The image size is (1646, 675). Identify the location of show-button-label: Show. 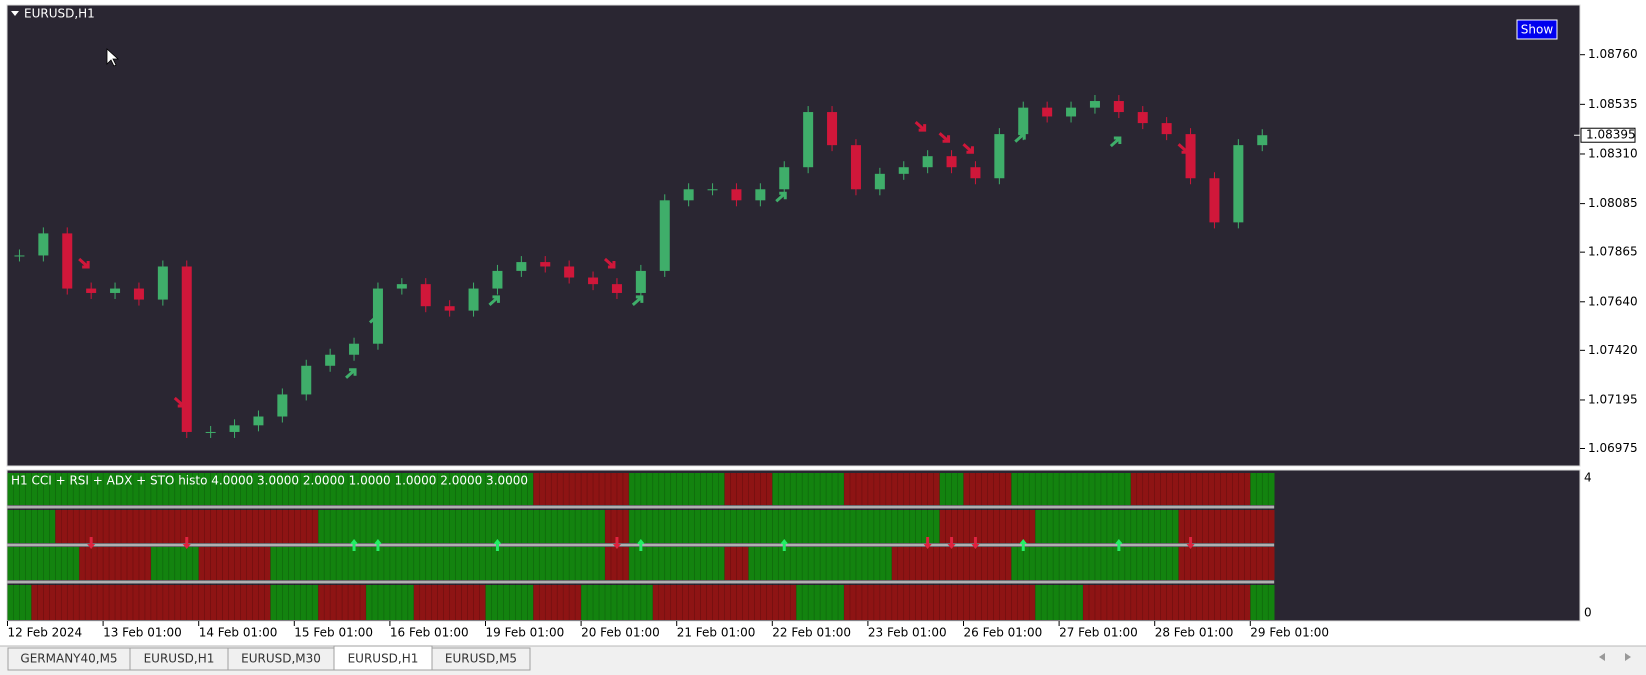
(1537, 30).